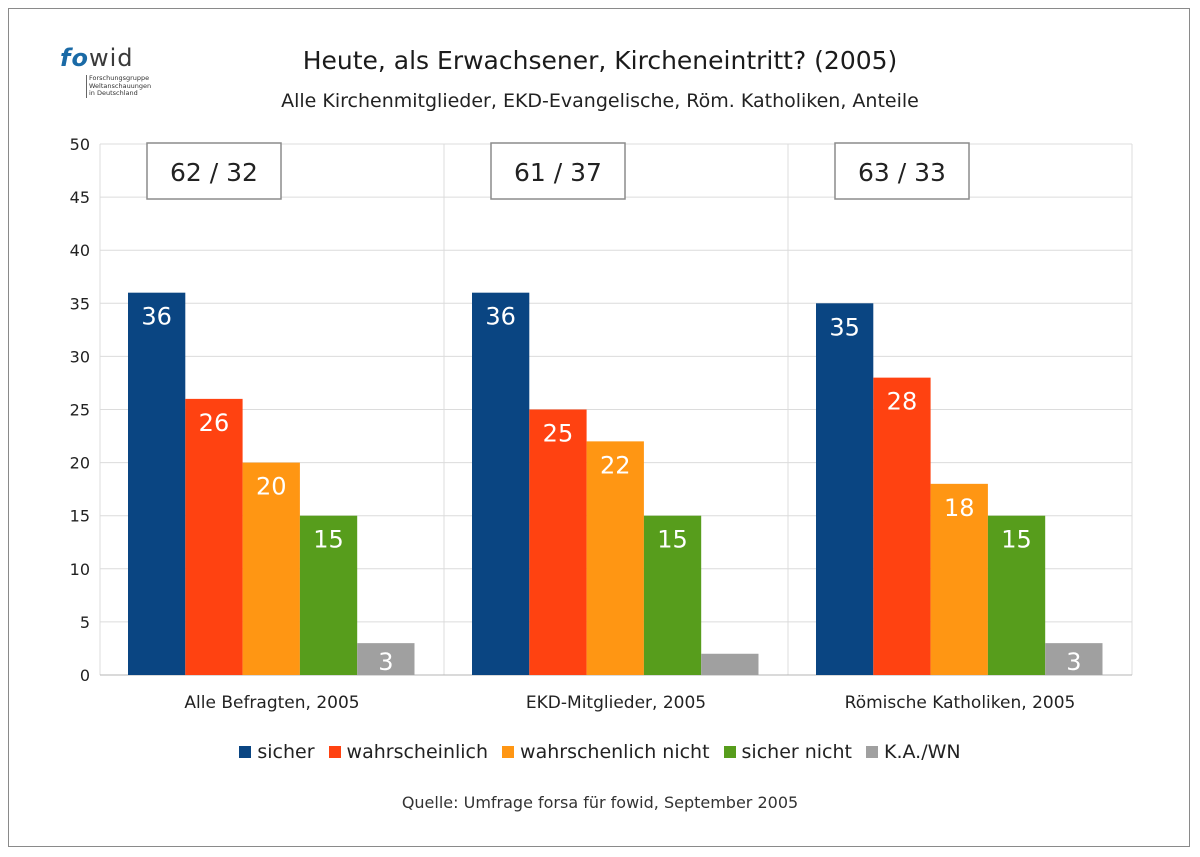 The width and height of the screenshot is (1200, 857). What do you see at coordinates (85, 622) in the screenshot?
I see `y-tick-label: 5` at bounding box center [85, 622].